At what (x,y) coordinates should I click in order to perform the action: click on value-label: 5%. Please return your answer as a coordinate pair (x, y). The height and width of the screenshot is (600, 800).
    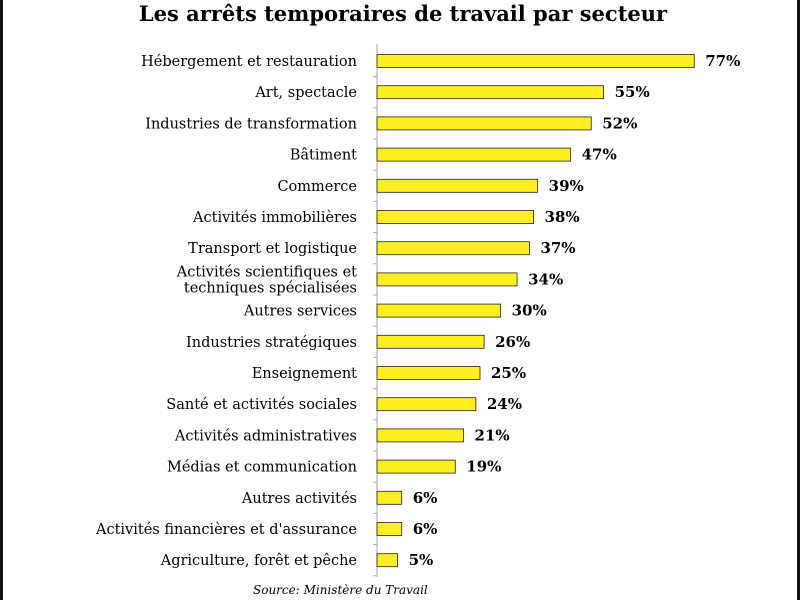
    Looking at the image, I should click on (421, 560).